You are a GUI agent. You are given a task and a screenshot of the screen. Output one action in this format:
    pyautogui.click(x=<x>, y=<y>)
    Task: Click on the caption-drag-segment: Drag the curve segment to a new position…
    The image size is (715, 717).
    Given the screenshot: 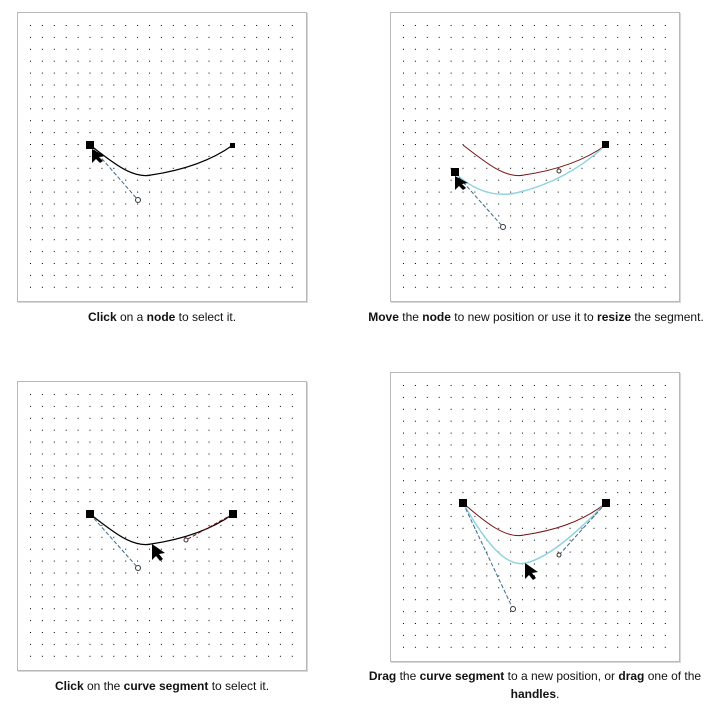 What is the action you would take?
    pyautogui.click(x=535, y=685)
    